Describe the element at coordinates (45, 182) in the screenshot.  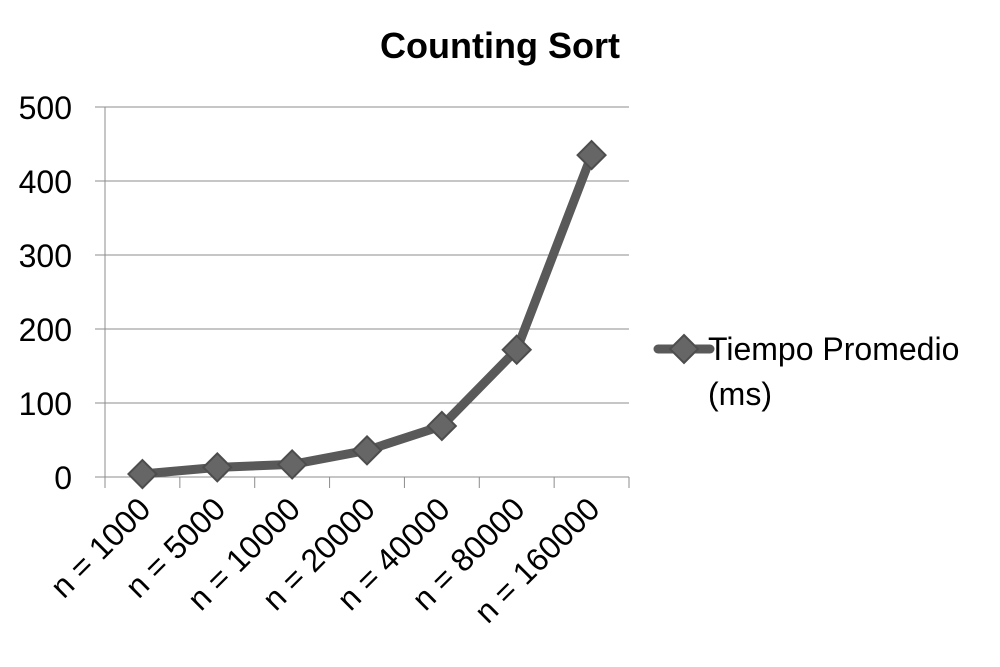
I see `y-tick-label: 400` at that location.